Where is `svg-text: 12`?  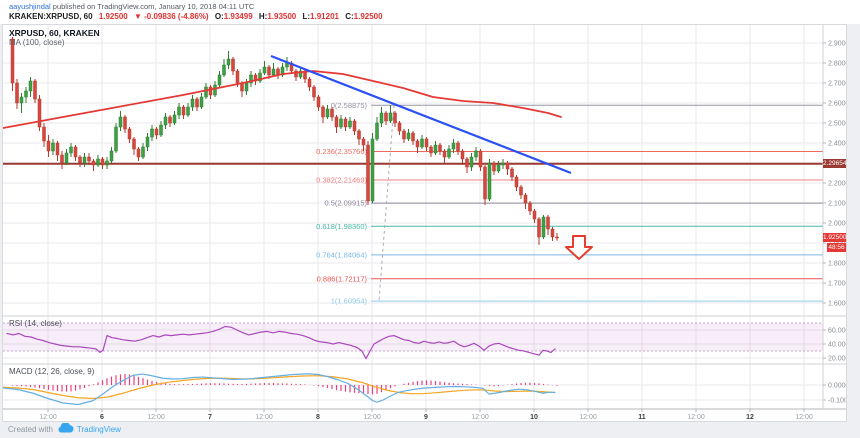 svg-text: 12 is located at coordinates (750, 417).